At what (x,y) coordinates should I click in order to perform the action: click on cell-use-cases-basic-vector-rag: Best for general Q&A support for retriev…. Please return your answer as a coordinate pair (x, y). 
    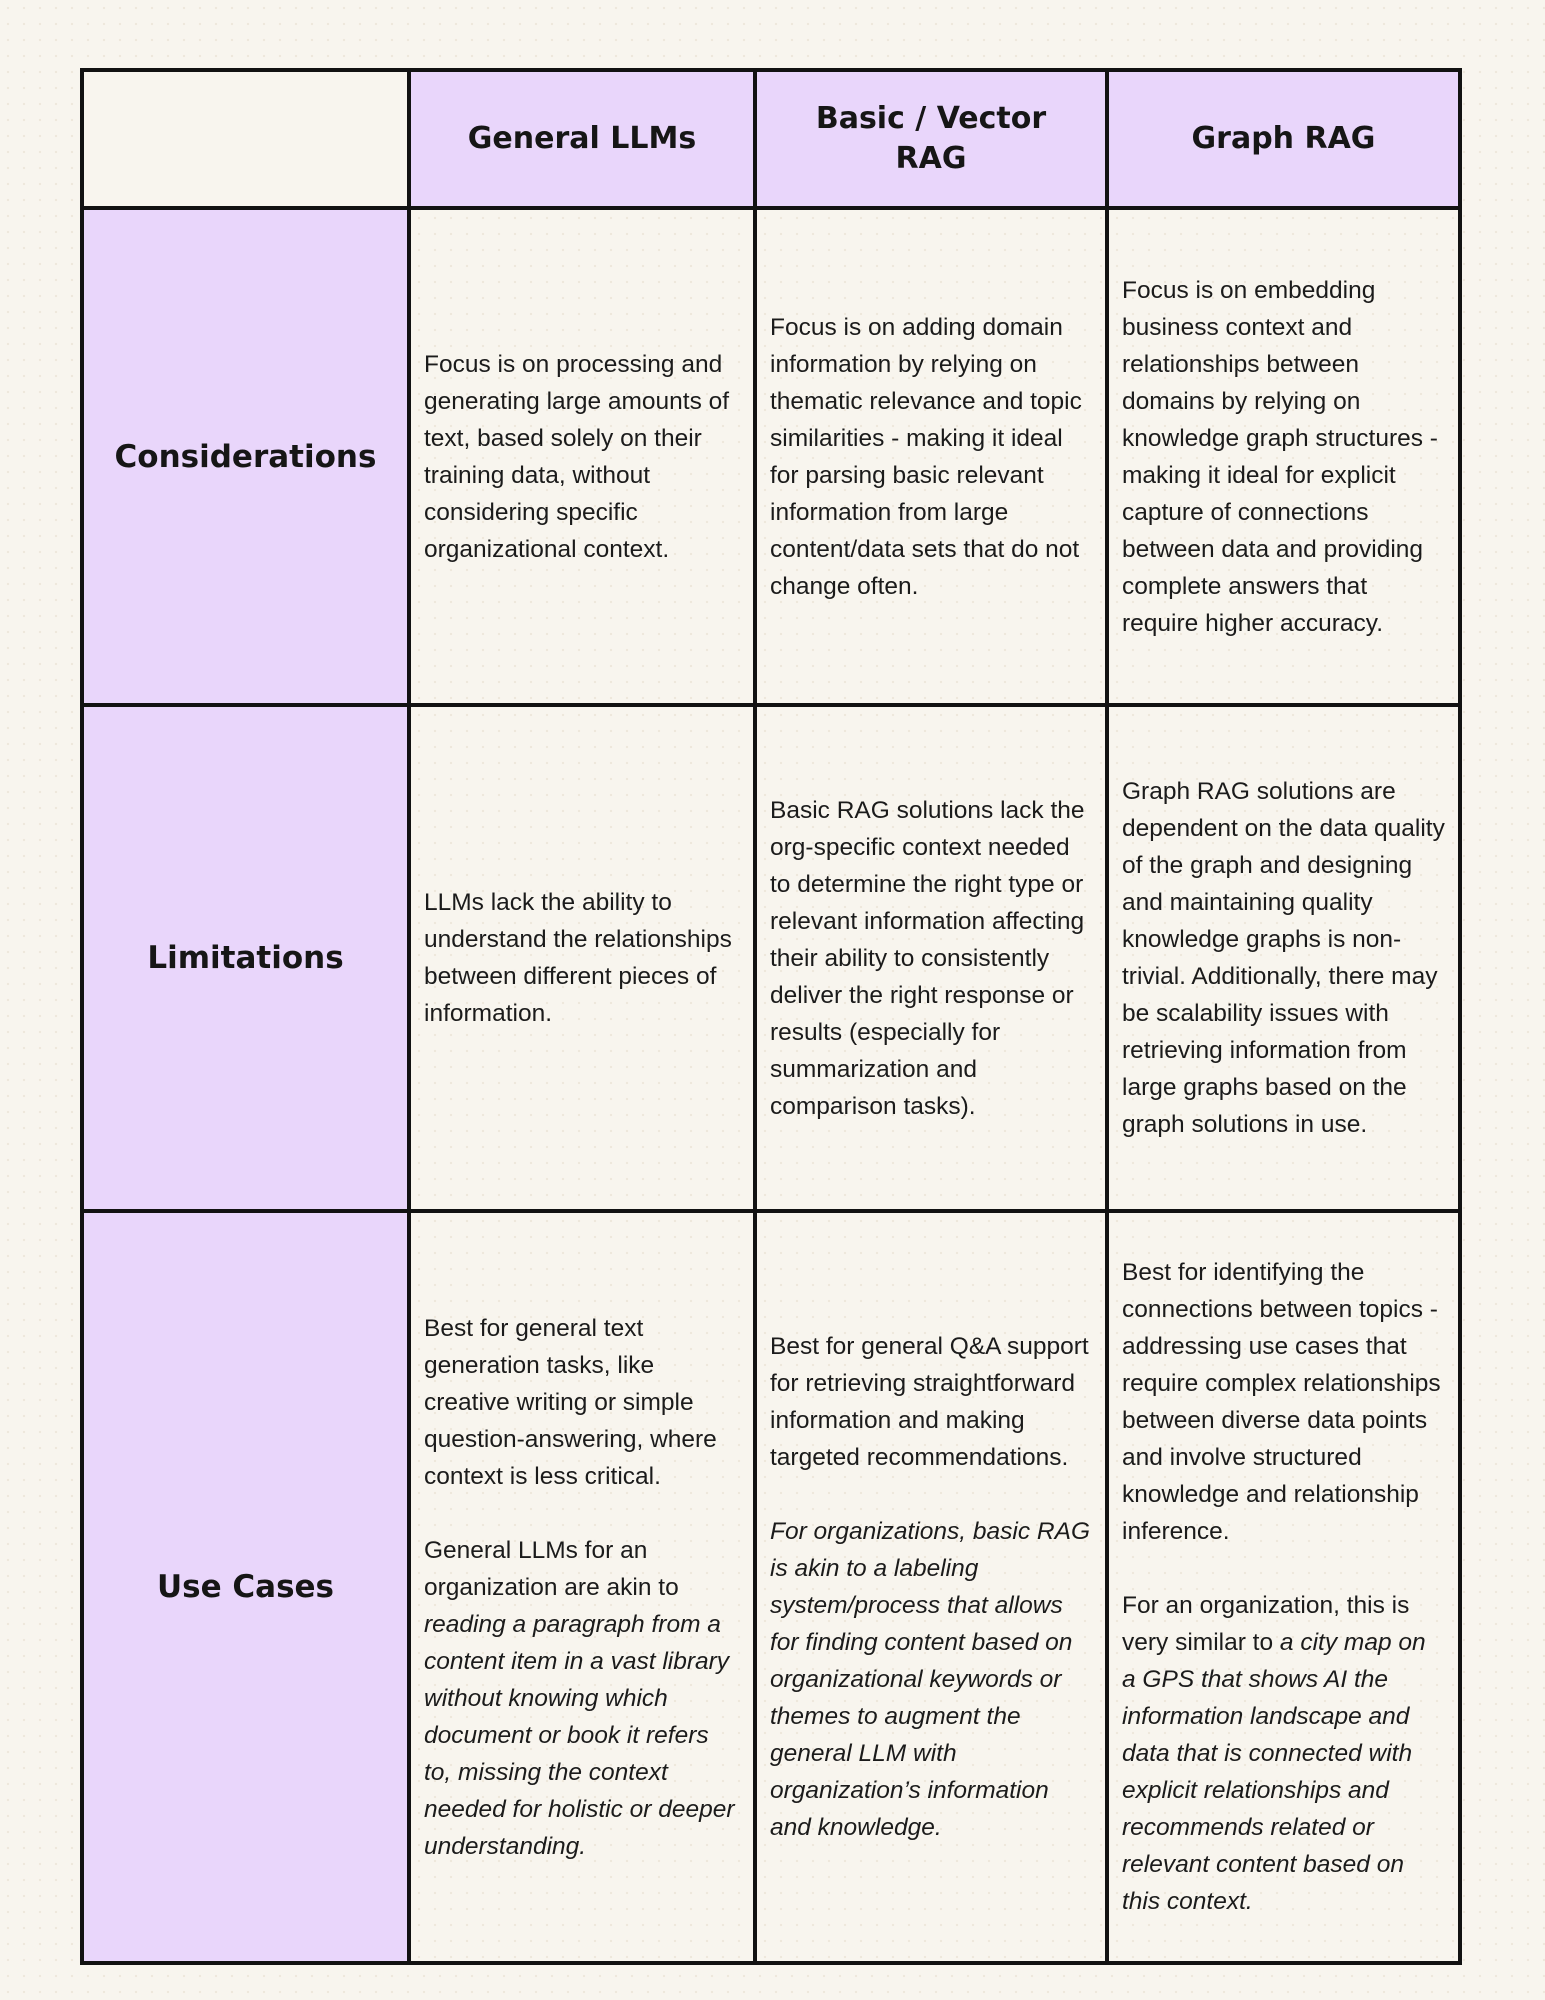
    Looking at the image, I should click on (931, 1587).